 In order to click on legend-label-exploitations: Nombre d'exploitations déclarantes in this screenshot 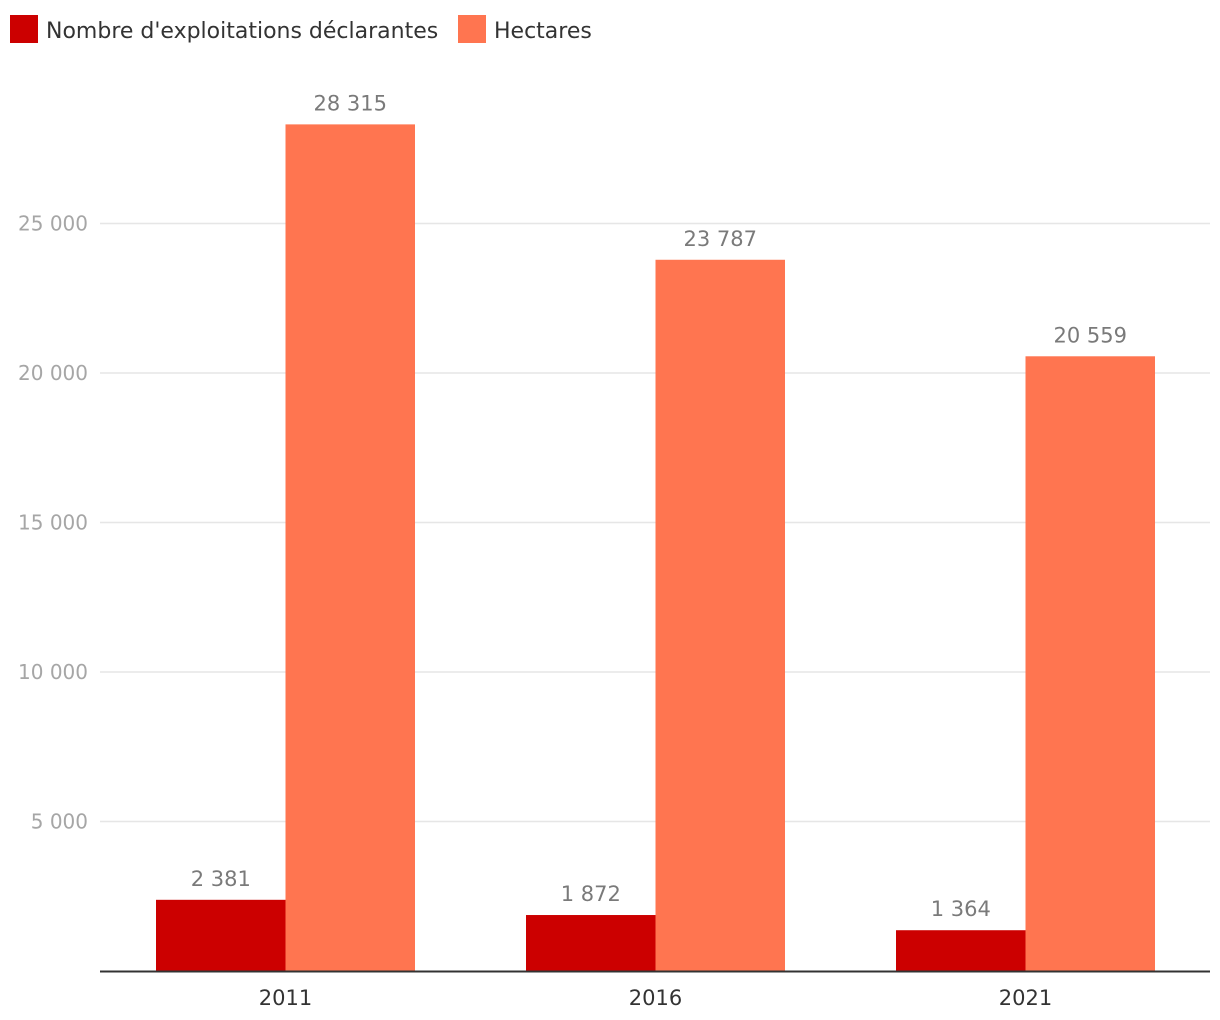, I will do `click(242, 31)`.